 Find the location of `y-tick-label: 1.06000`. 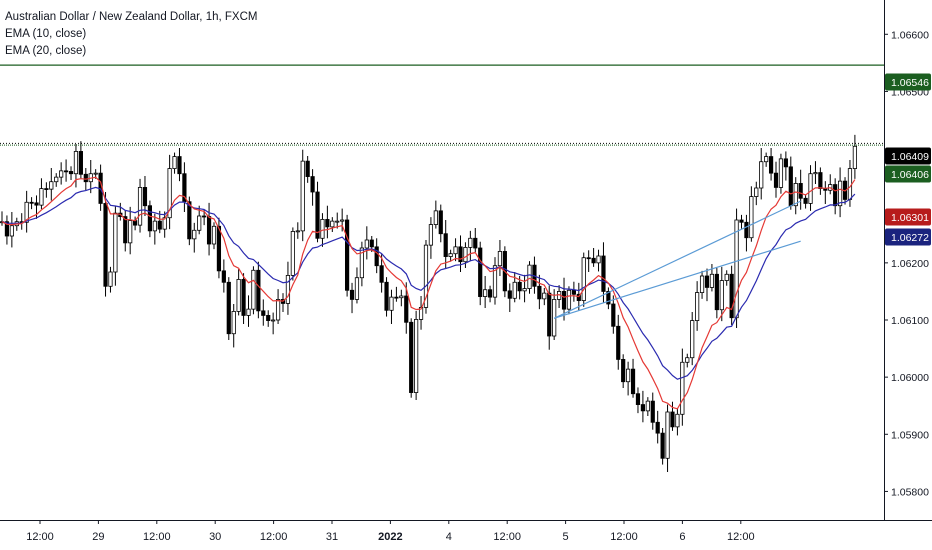

y-tick-label: 1.06000 is located at coordinates (910, 378).